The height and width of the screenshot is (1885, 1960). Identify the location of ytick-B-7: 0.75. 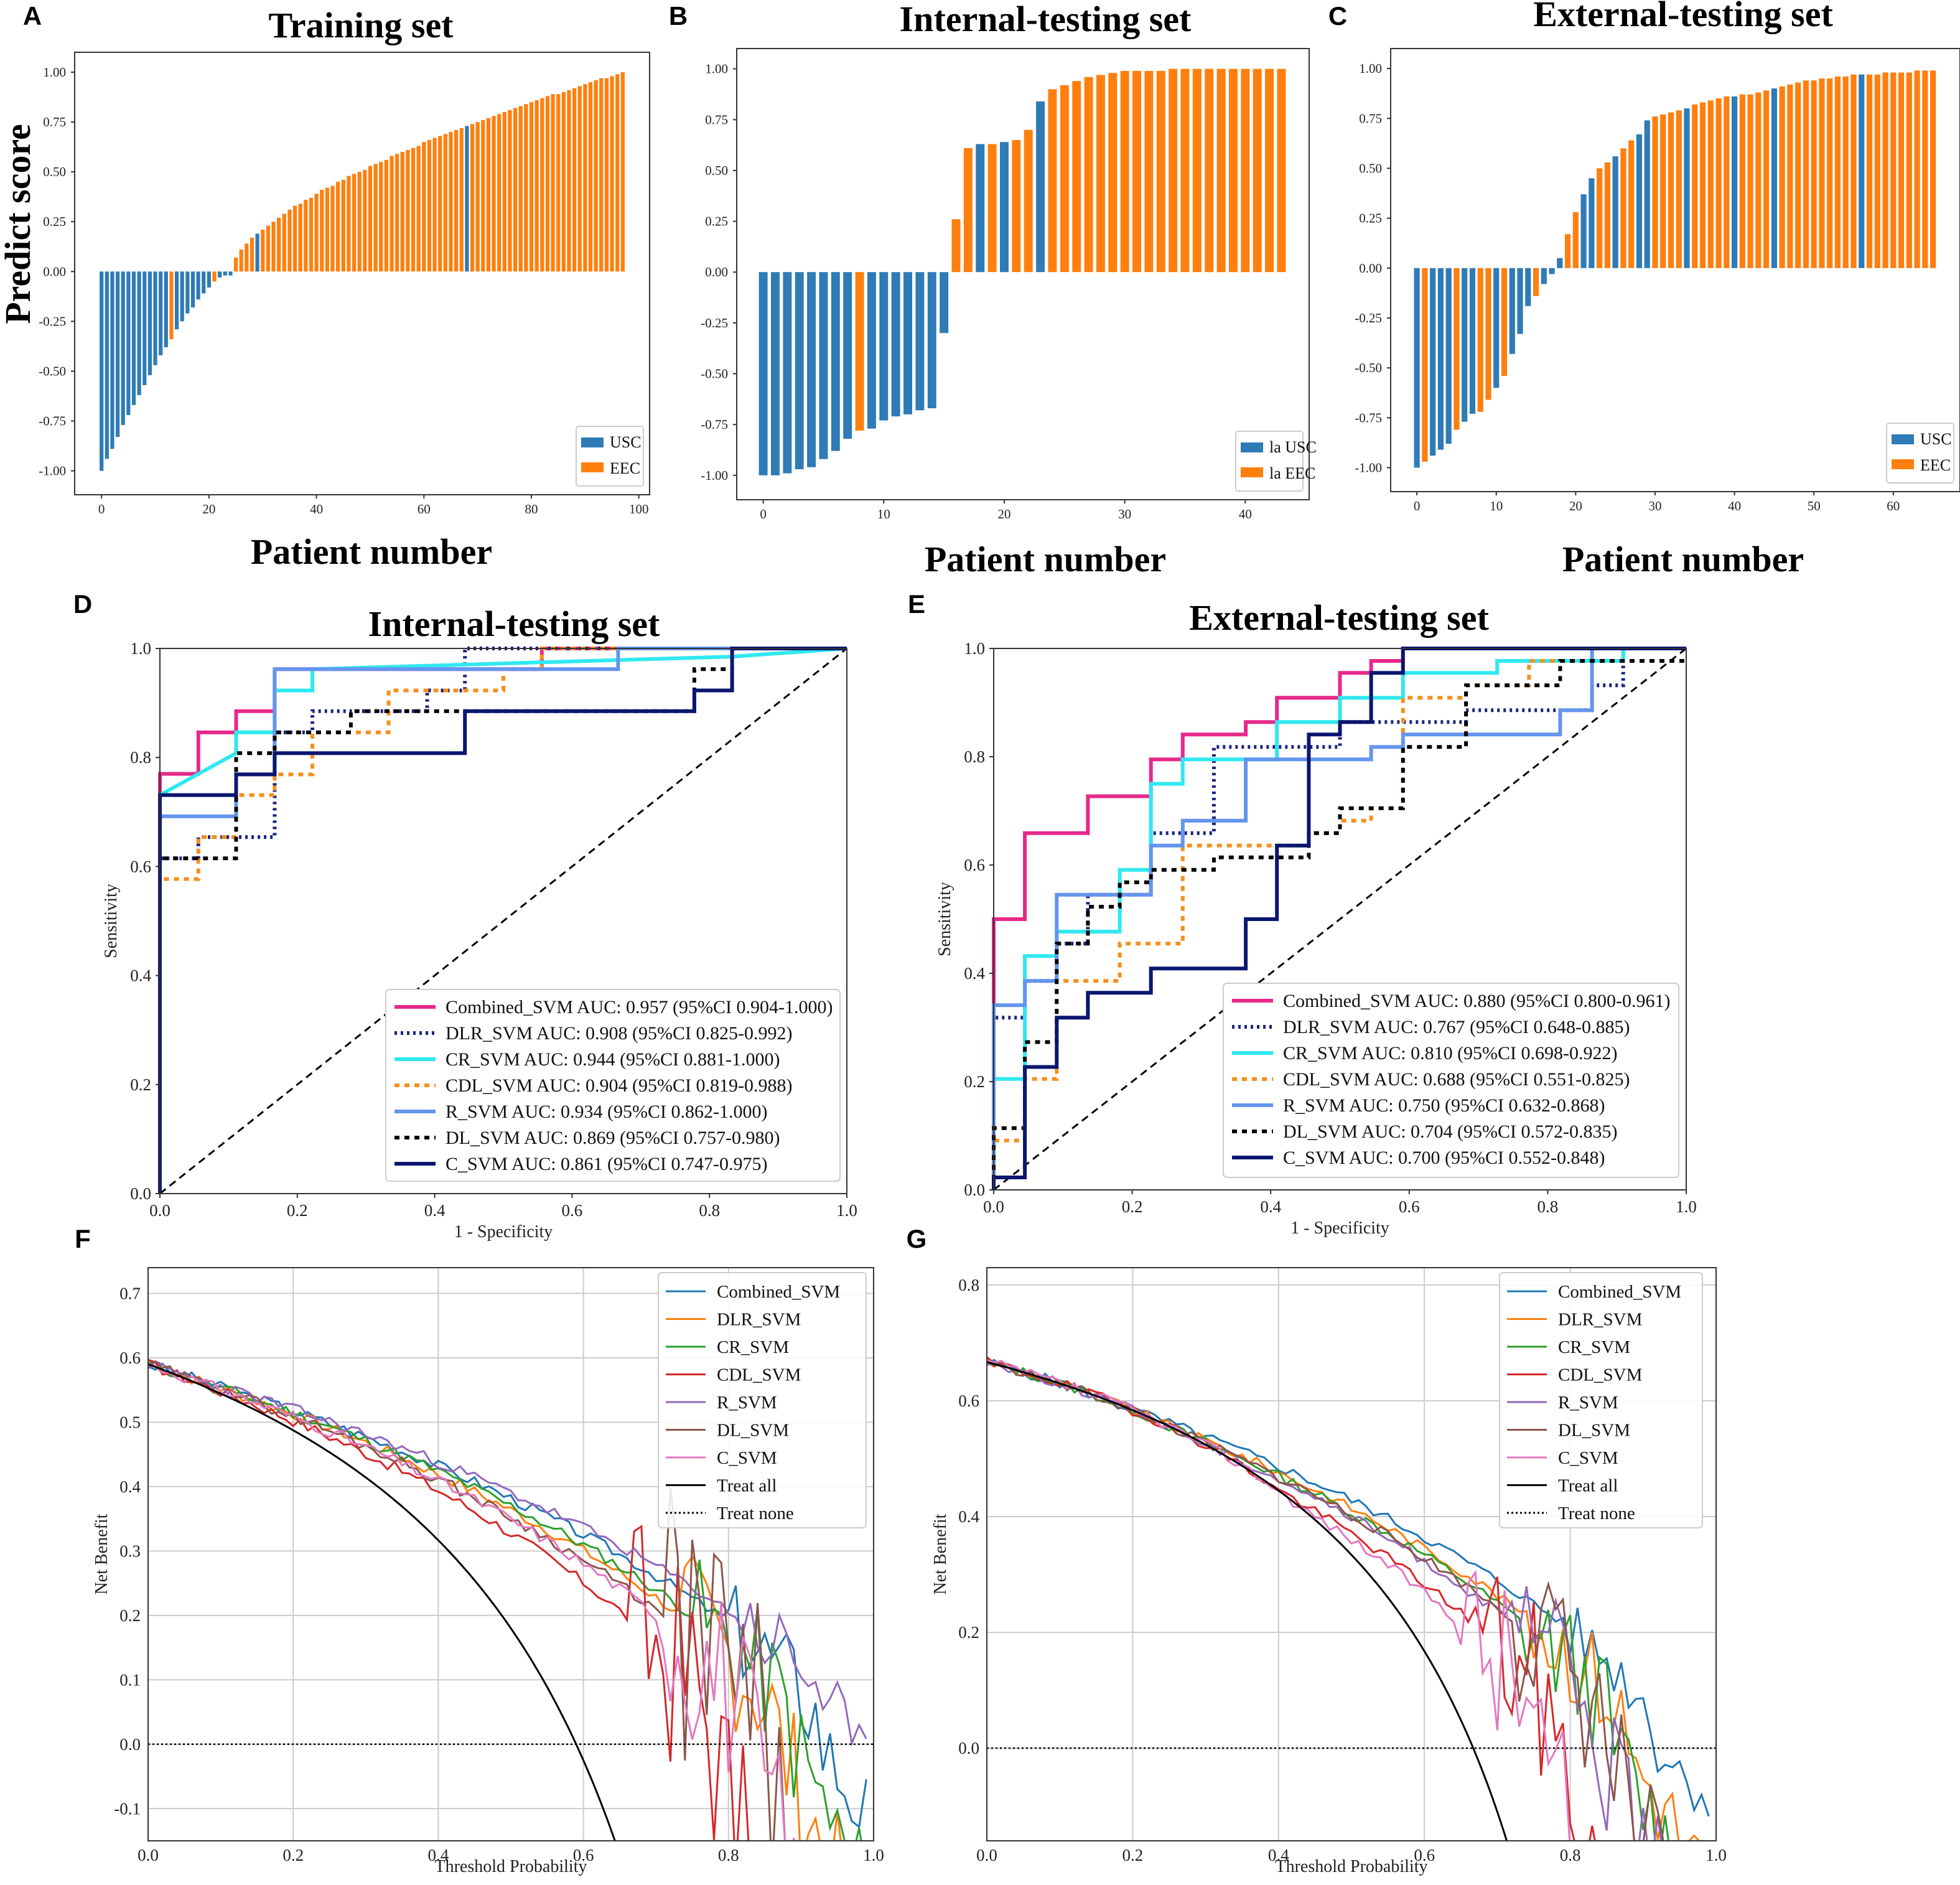
(716, 120).